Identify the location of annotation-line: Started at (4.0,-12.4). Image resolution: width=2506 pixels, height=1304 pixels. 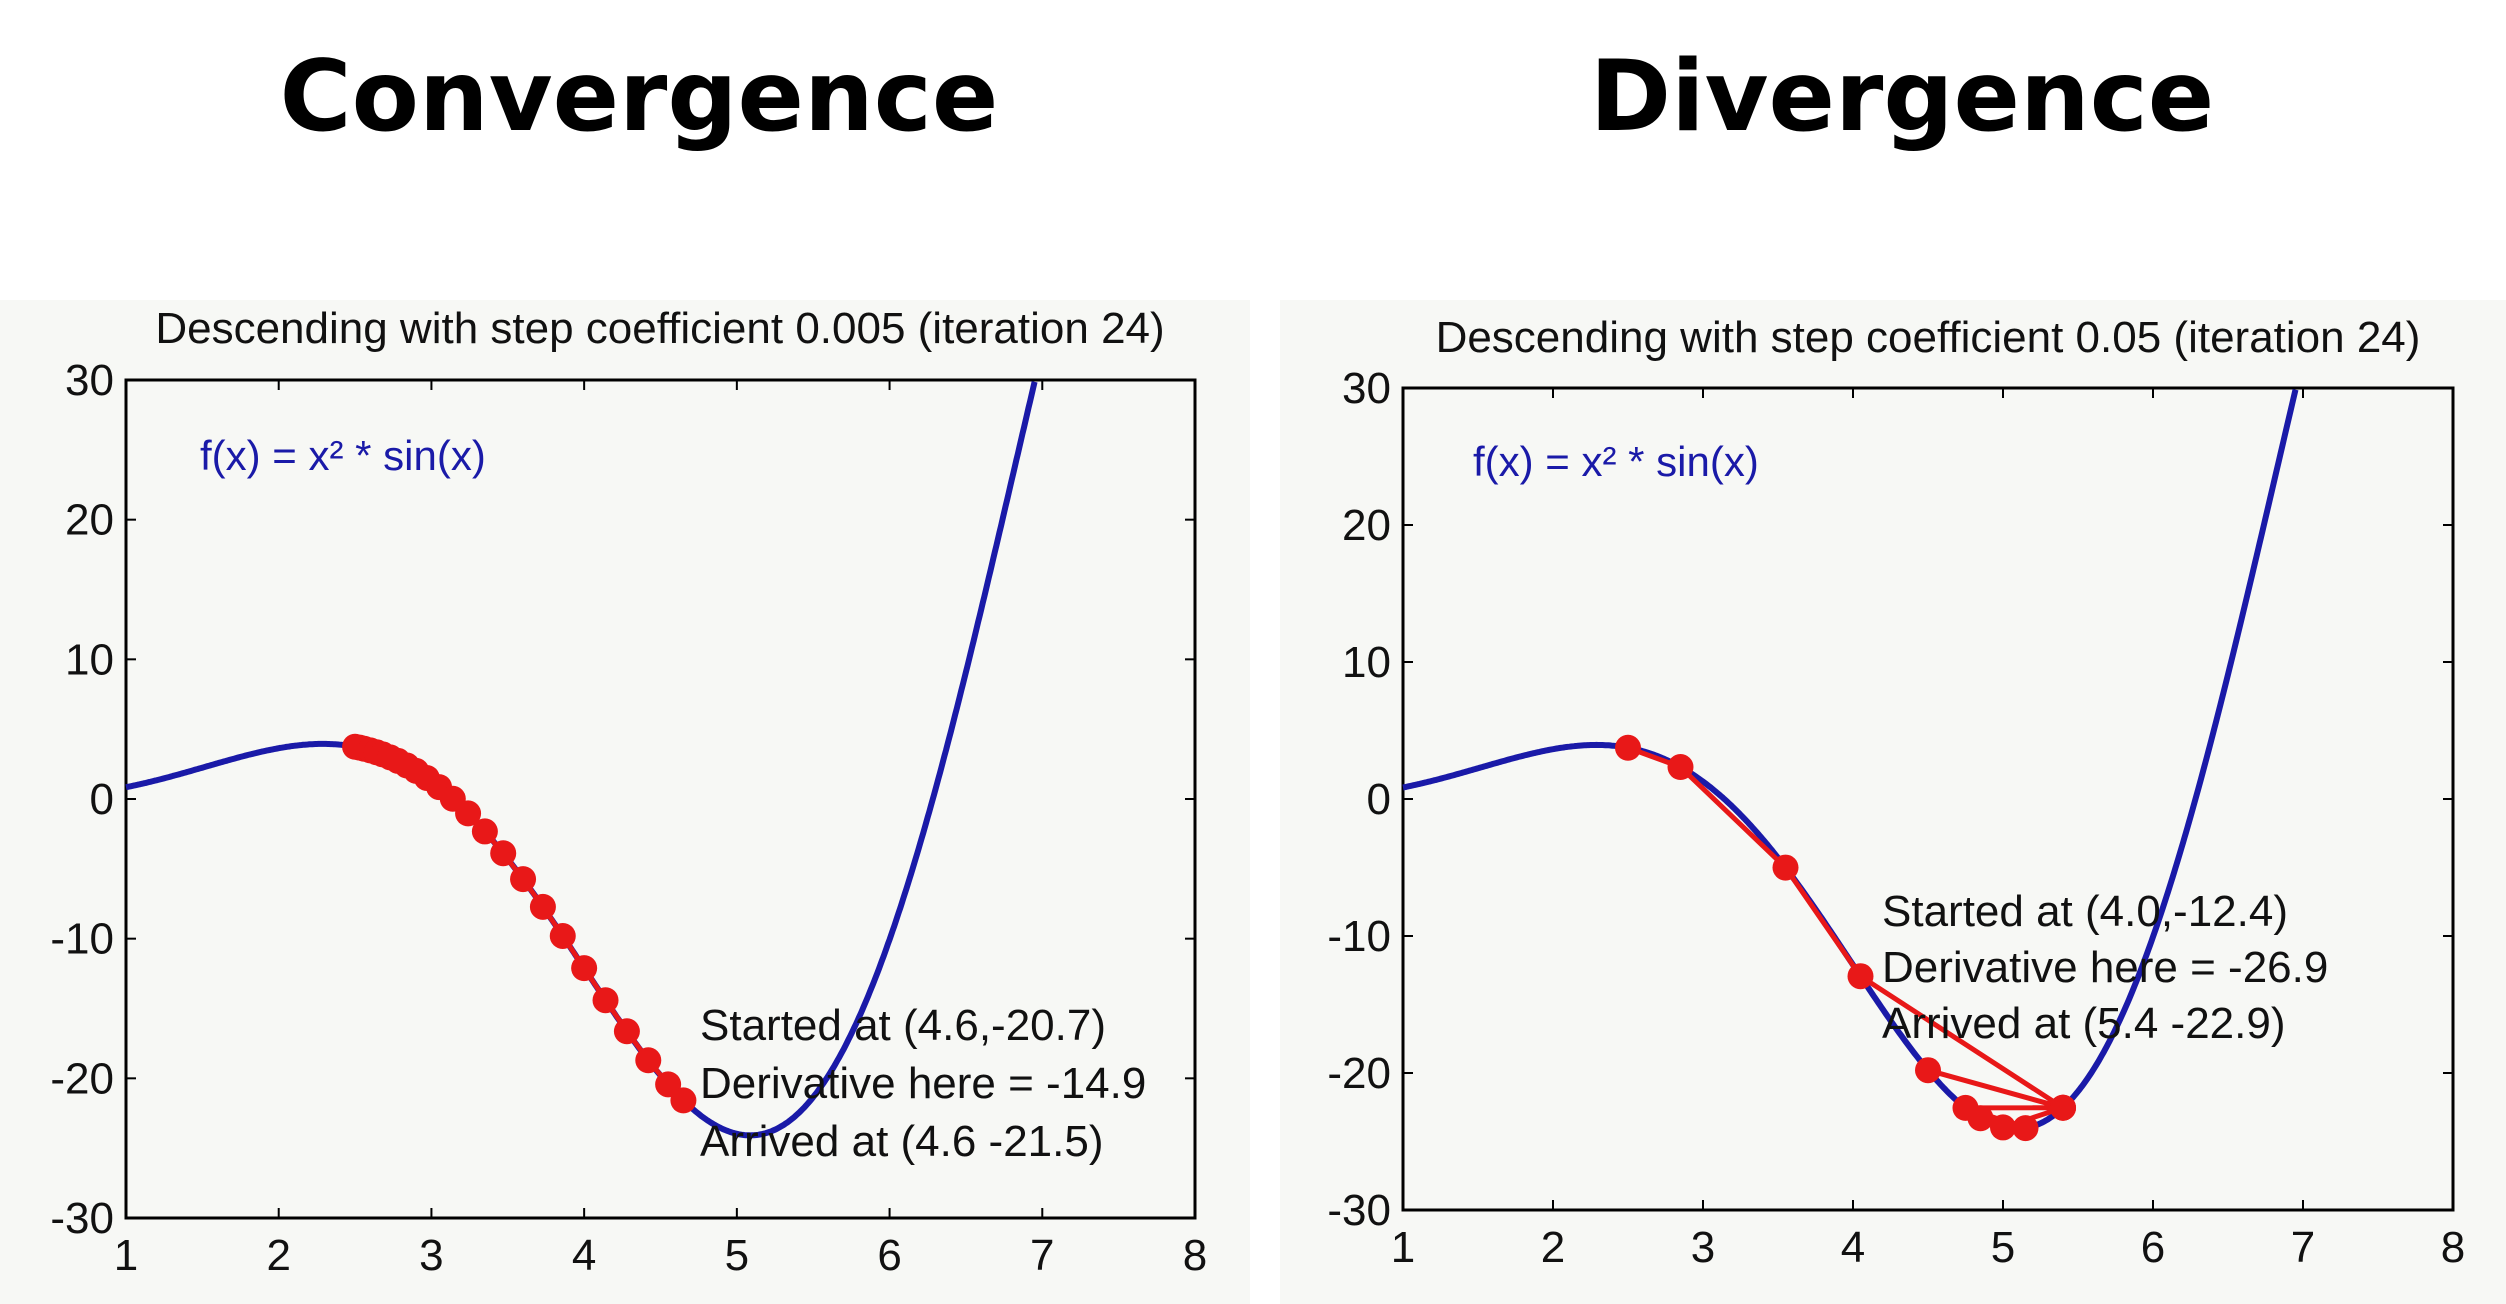
(2085, 911).